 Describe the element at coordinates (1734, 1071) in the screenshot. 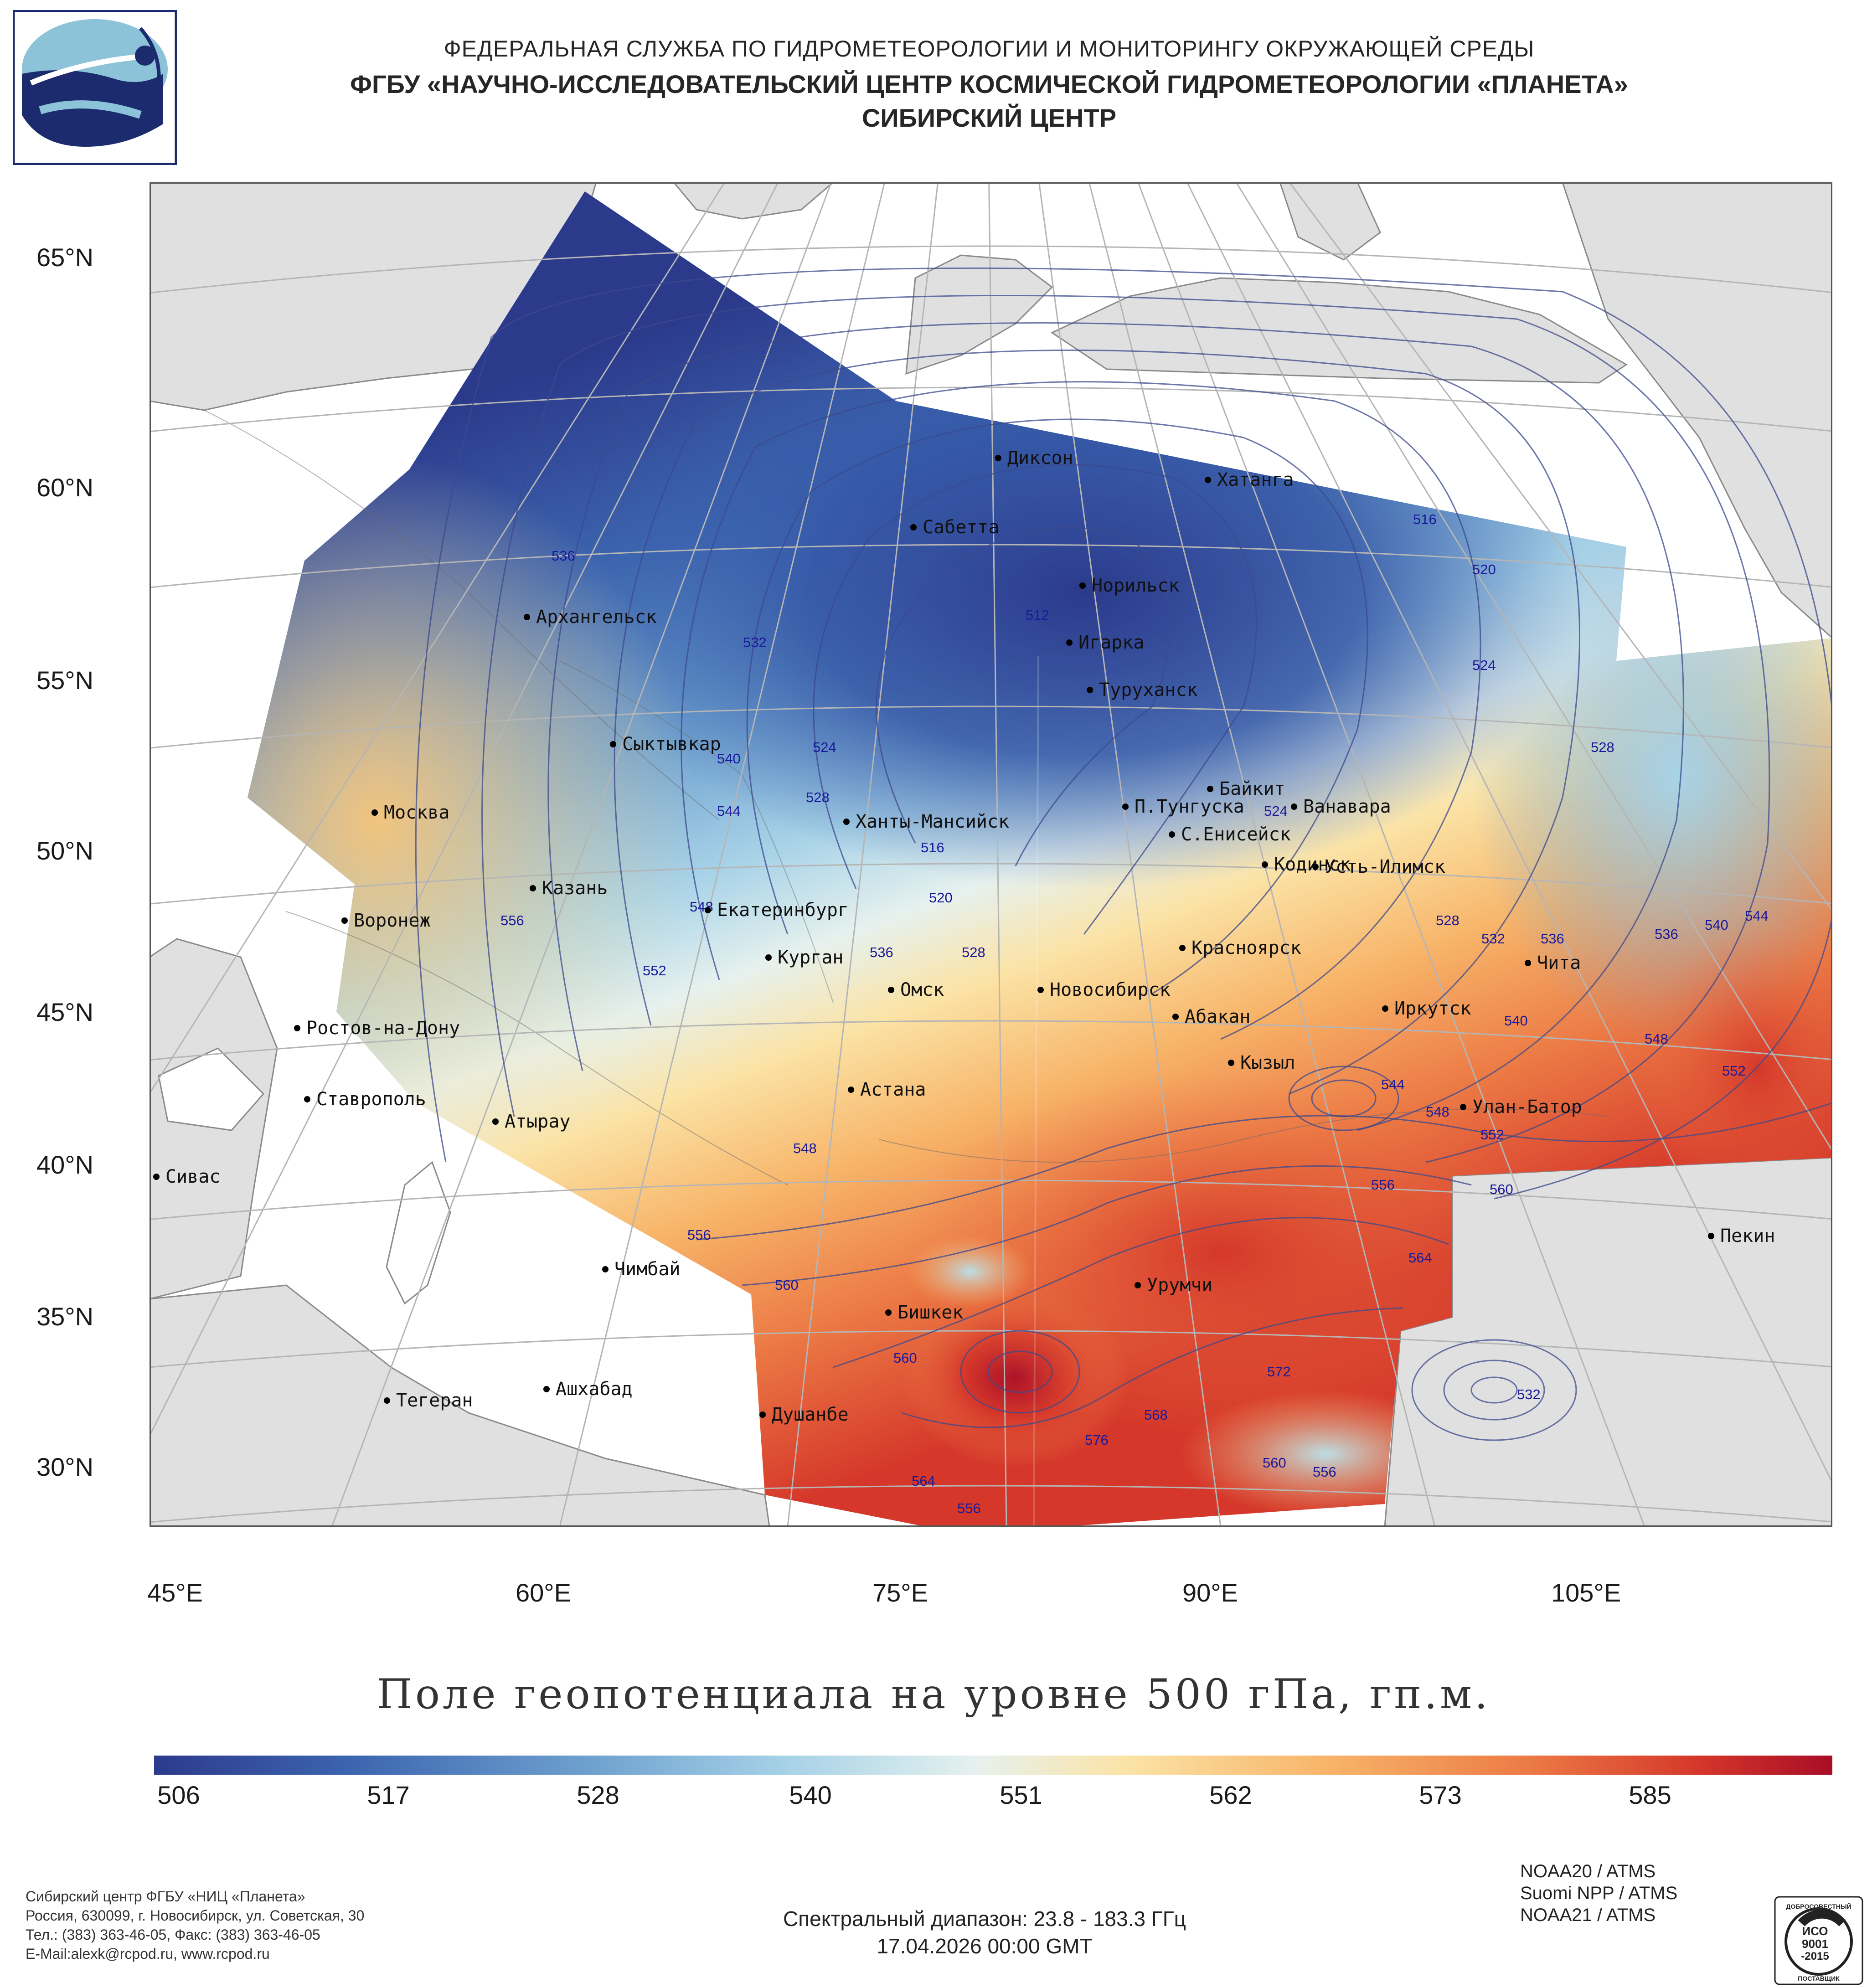

I see `iso-label: 552` at that location.